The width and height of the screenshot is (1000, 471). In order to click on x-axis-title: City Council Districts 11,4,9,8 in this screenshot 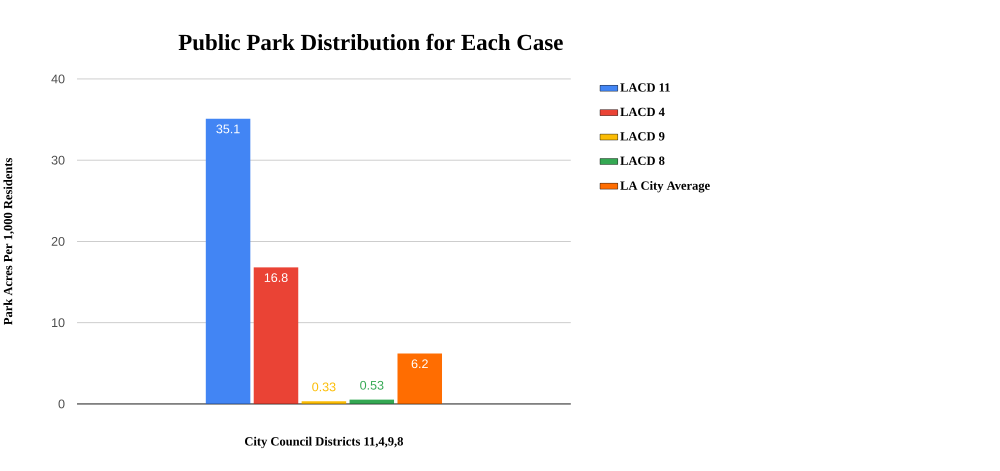, I will do `click(324, 442)`.